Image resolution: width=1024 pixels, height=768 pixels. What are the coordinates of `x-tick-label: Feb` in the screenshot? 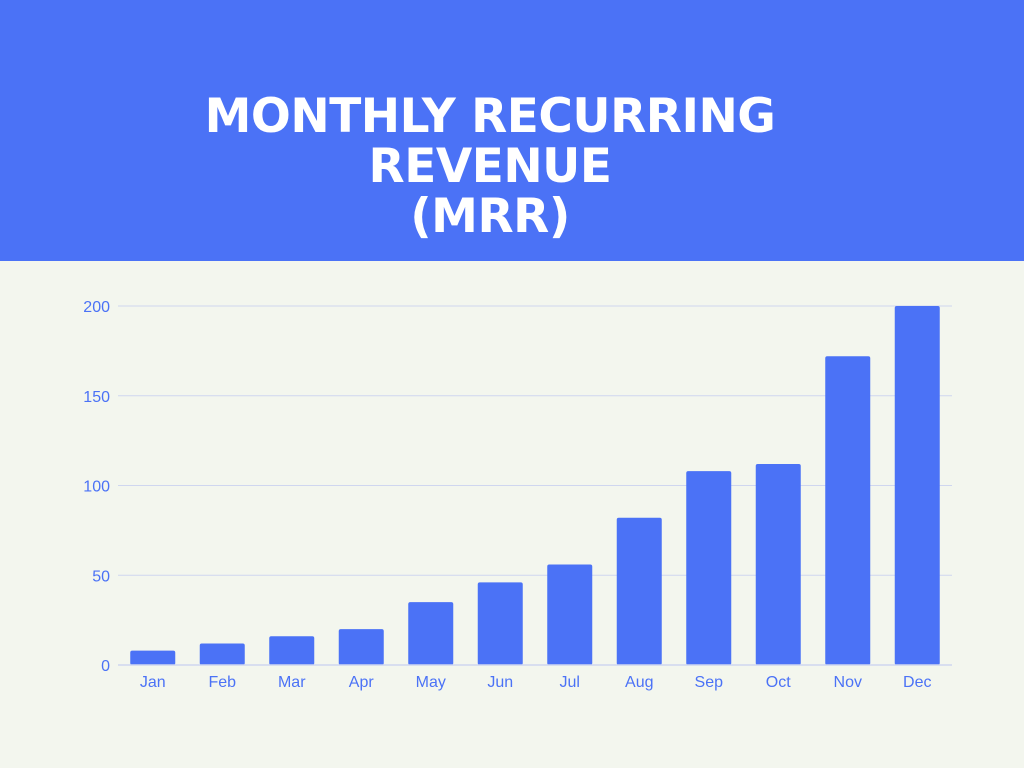 It's located at (222, 682).